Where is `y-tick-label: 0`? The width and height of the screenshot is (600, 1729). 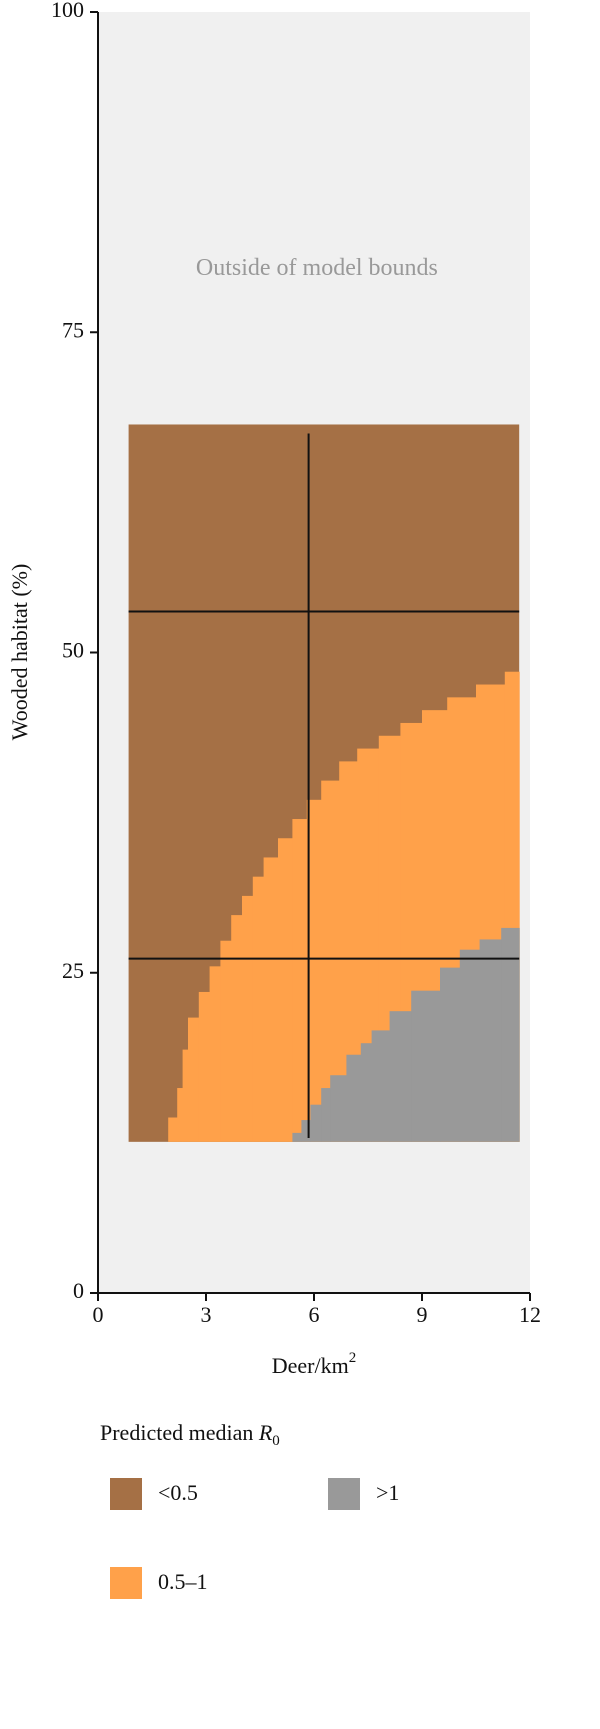 y-tick-label: 0 is located at coordinates (78, 1290).